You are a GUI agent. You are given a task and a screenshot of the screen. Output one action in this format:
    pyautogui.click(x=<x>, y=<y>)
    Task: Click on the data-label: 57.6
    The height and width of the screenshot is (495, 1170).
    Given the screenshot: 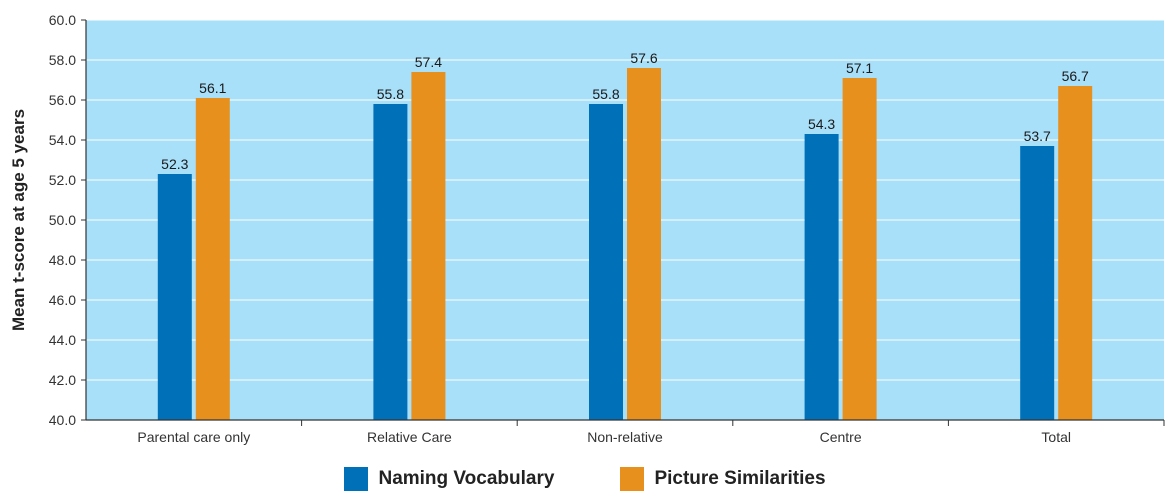 What is the action you would take?
    pyautogui.click(x=643, y=58)
    